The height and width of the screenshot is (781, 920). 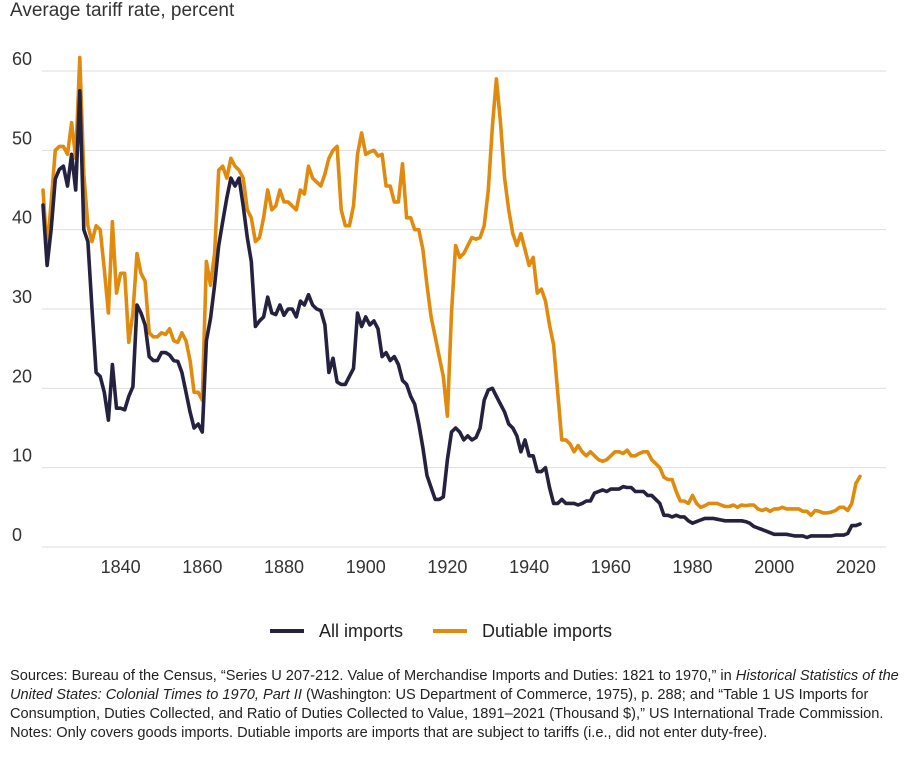 What do you see at coordinates (447, 567) in the screenshot?
I see `x-tick-label: 1920` at bounding box center [447, 567].